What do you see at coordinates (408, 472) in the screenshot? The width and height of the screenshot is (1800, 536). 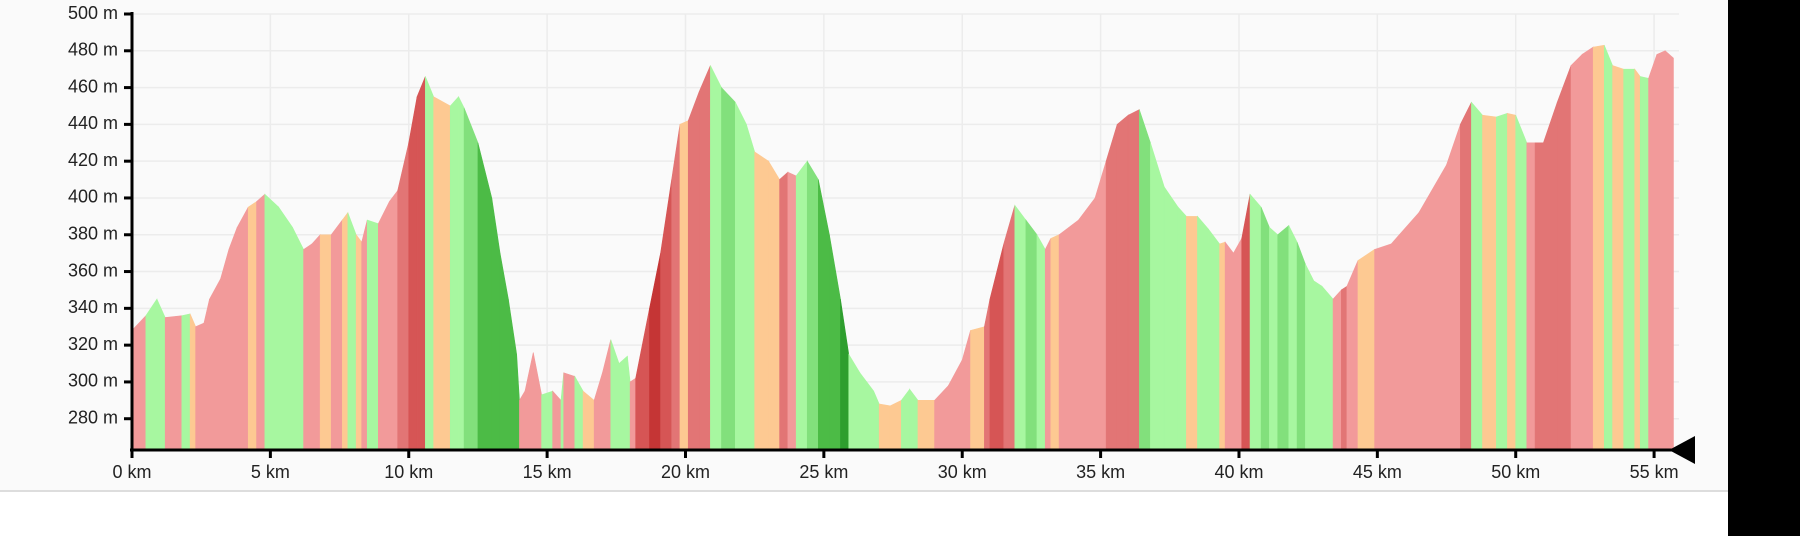 I see `x-tick-label: 10 km` at bounding box center [408, 472].